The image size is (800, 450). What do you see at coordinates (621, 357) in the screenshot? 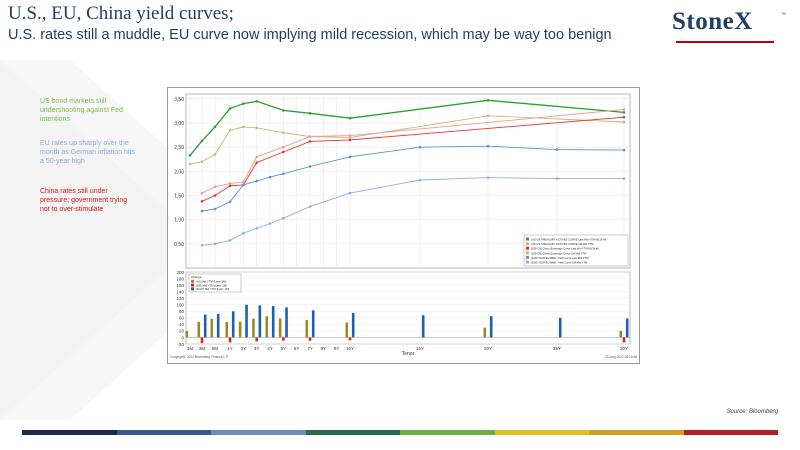
I see `chart-timestamp: 21-Aug-2022 08:19:46` at bounding box center [621, 357].